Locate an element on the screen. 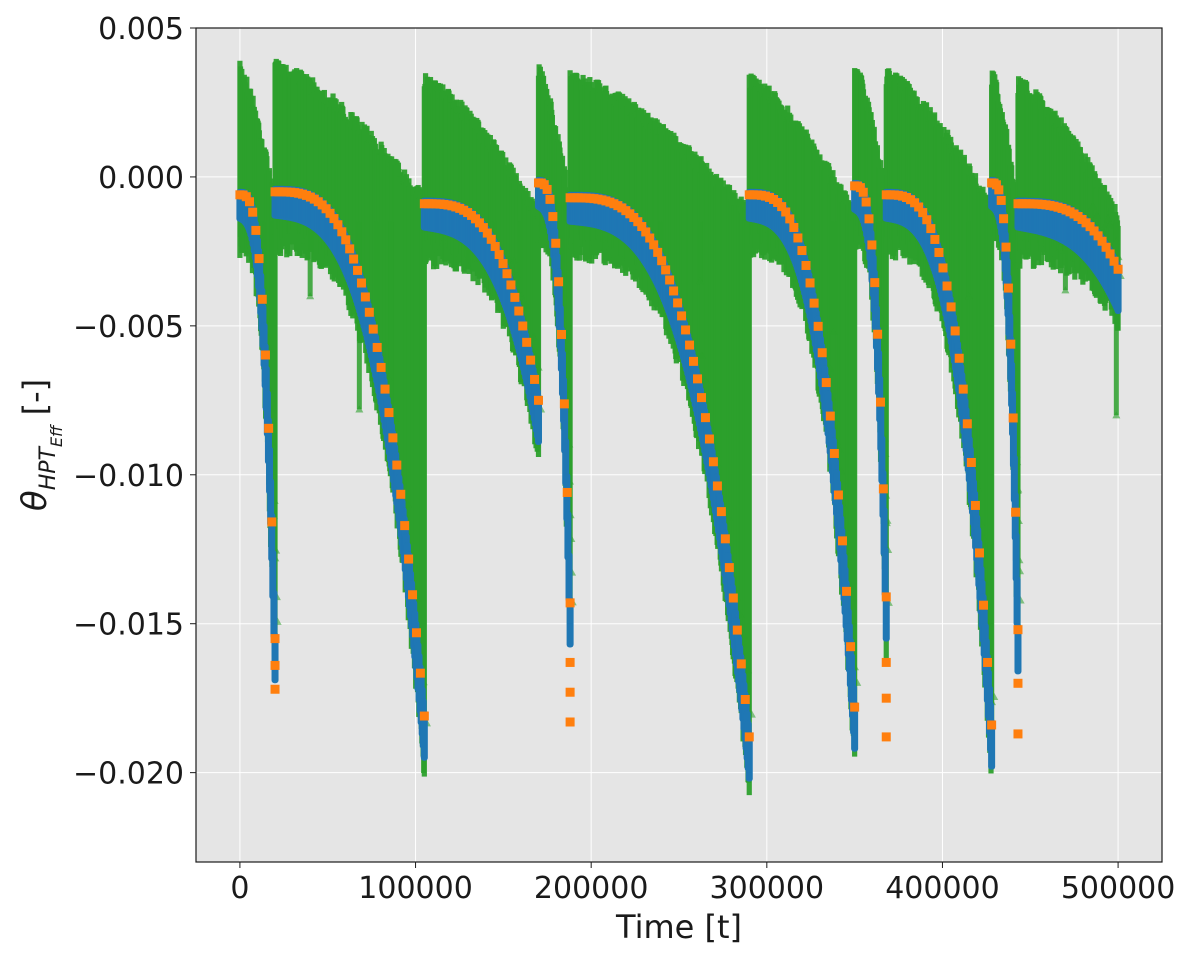  x-tick-label: 400000 is located at coordinates (942, 888).